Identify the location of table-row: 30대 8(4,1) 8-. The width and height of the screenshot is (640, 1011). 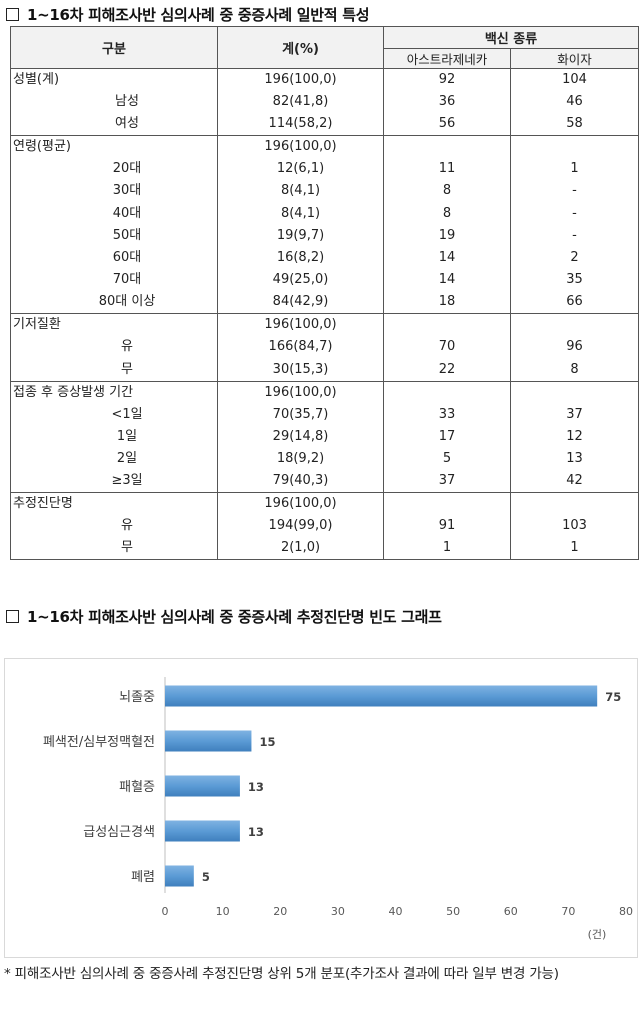
(324, 191).